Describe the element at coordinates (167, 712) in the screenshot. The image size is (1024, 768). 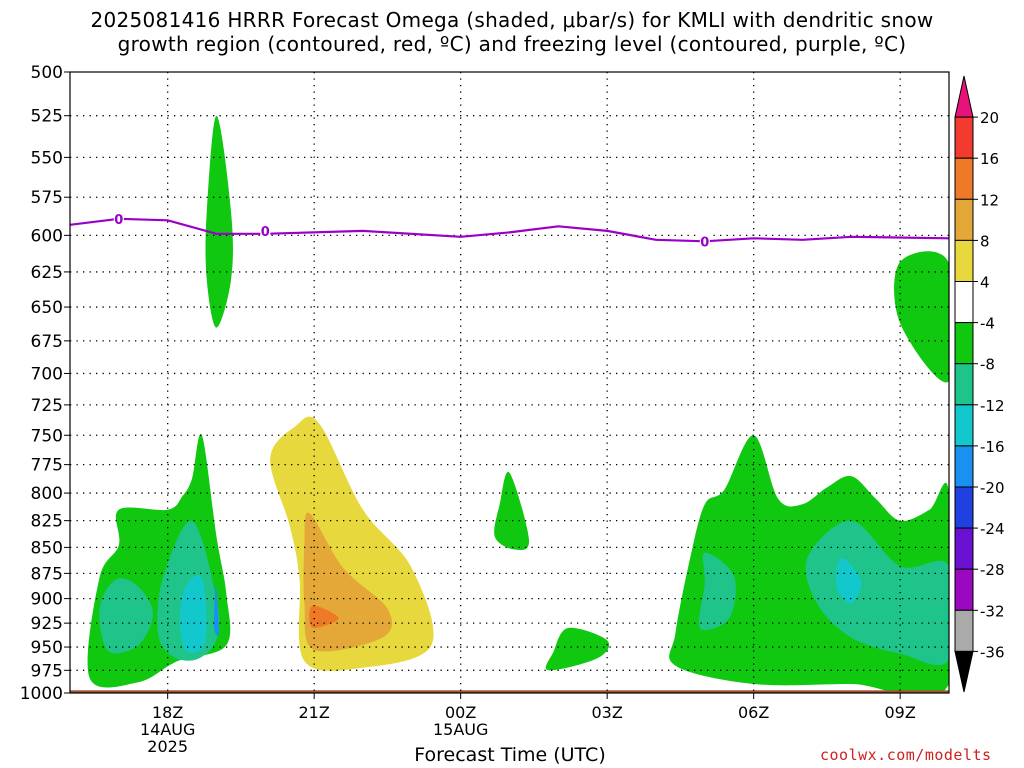
I see `x-tick-label-0-0: 18Z` at that location.